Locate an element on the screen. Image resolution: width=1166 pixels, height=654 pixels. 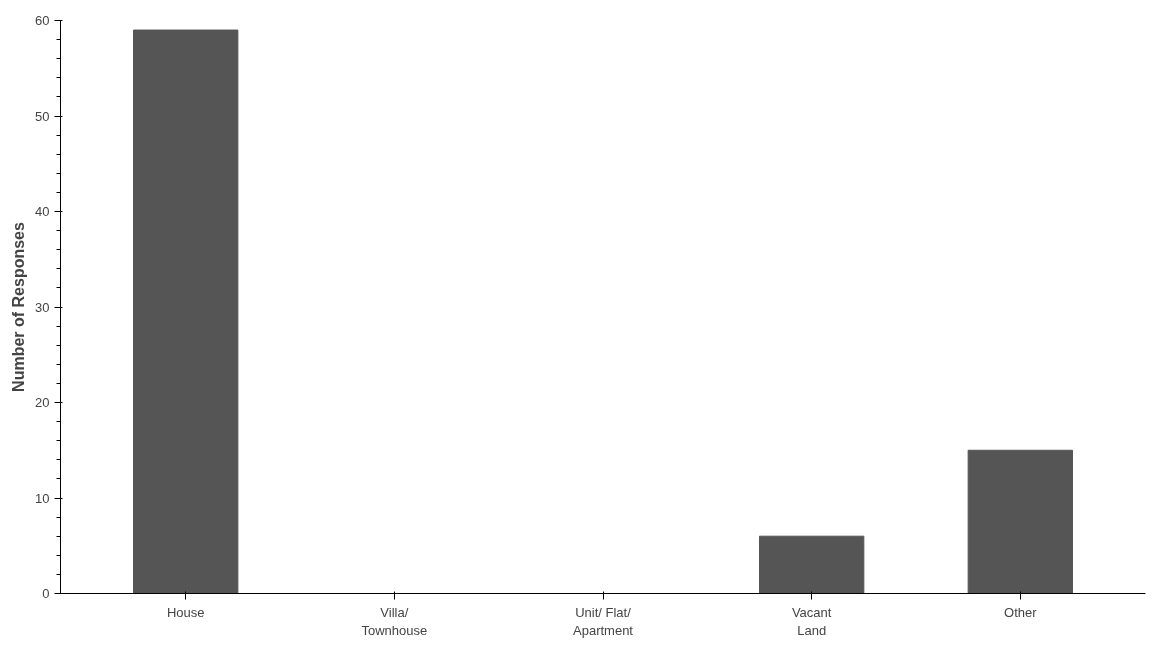
y-tick-label: 60 is located at coordinates (42, 20).